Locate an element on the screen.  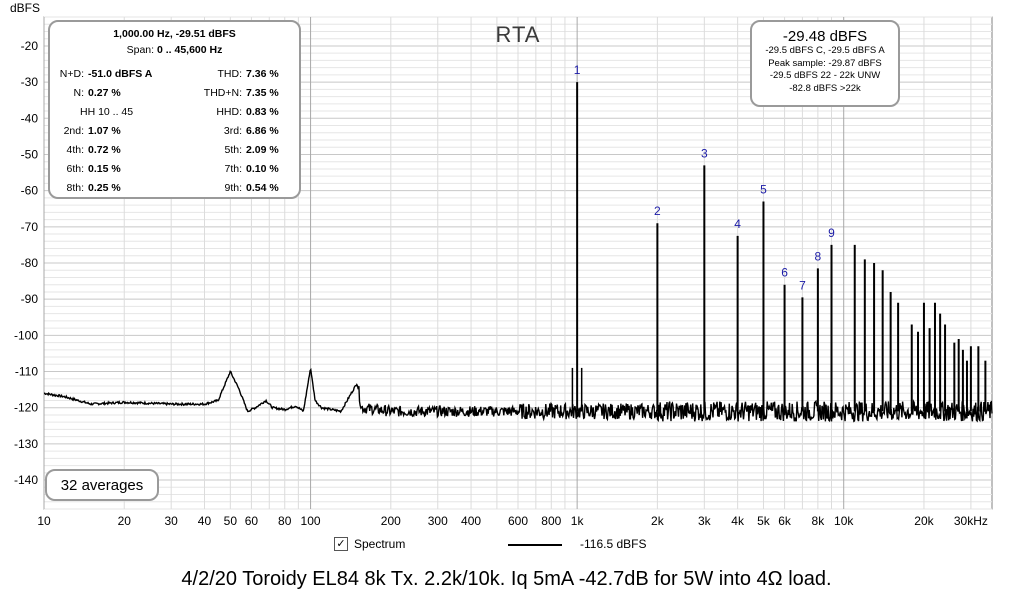
y-tick-label: -90 is located at coordinates (30, 299).